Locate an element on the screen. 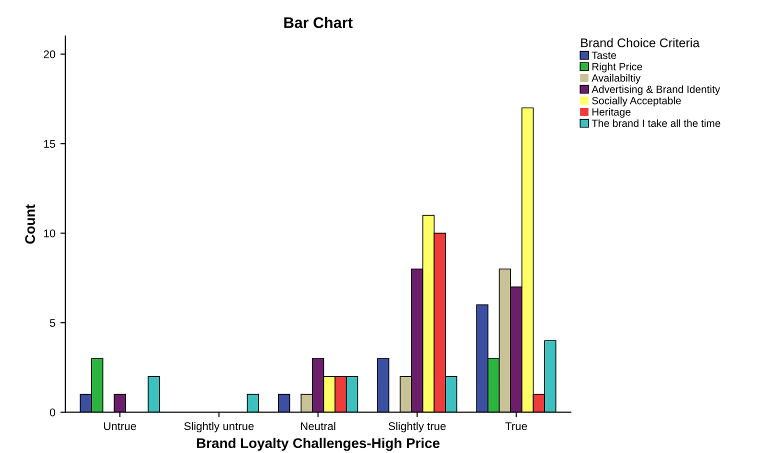 This screenshot has width=760, height=453. legend-title: Brand Choice Criteria is located at coordinates (640, 43).